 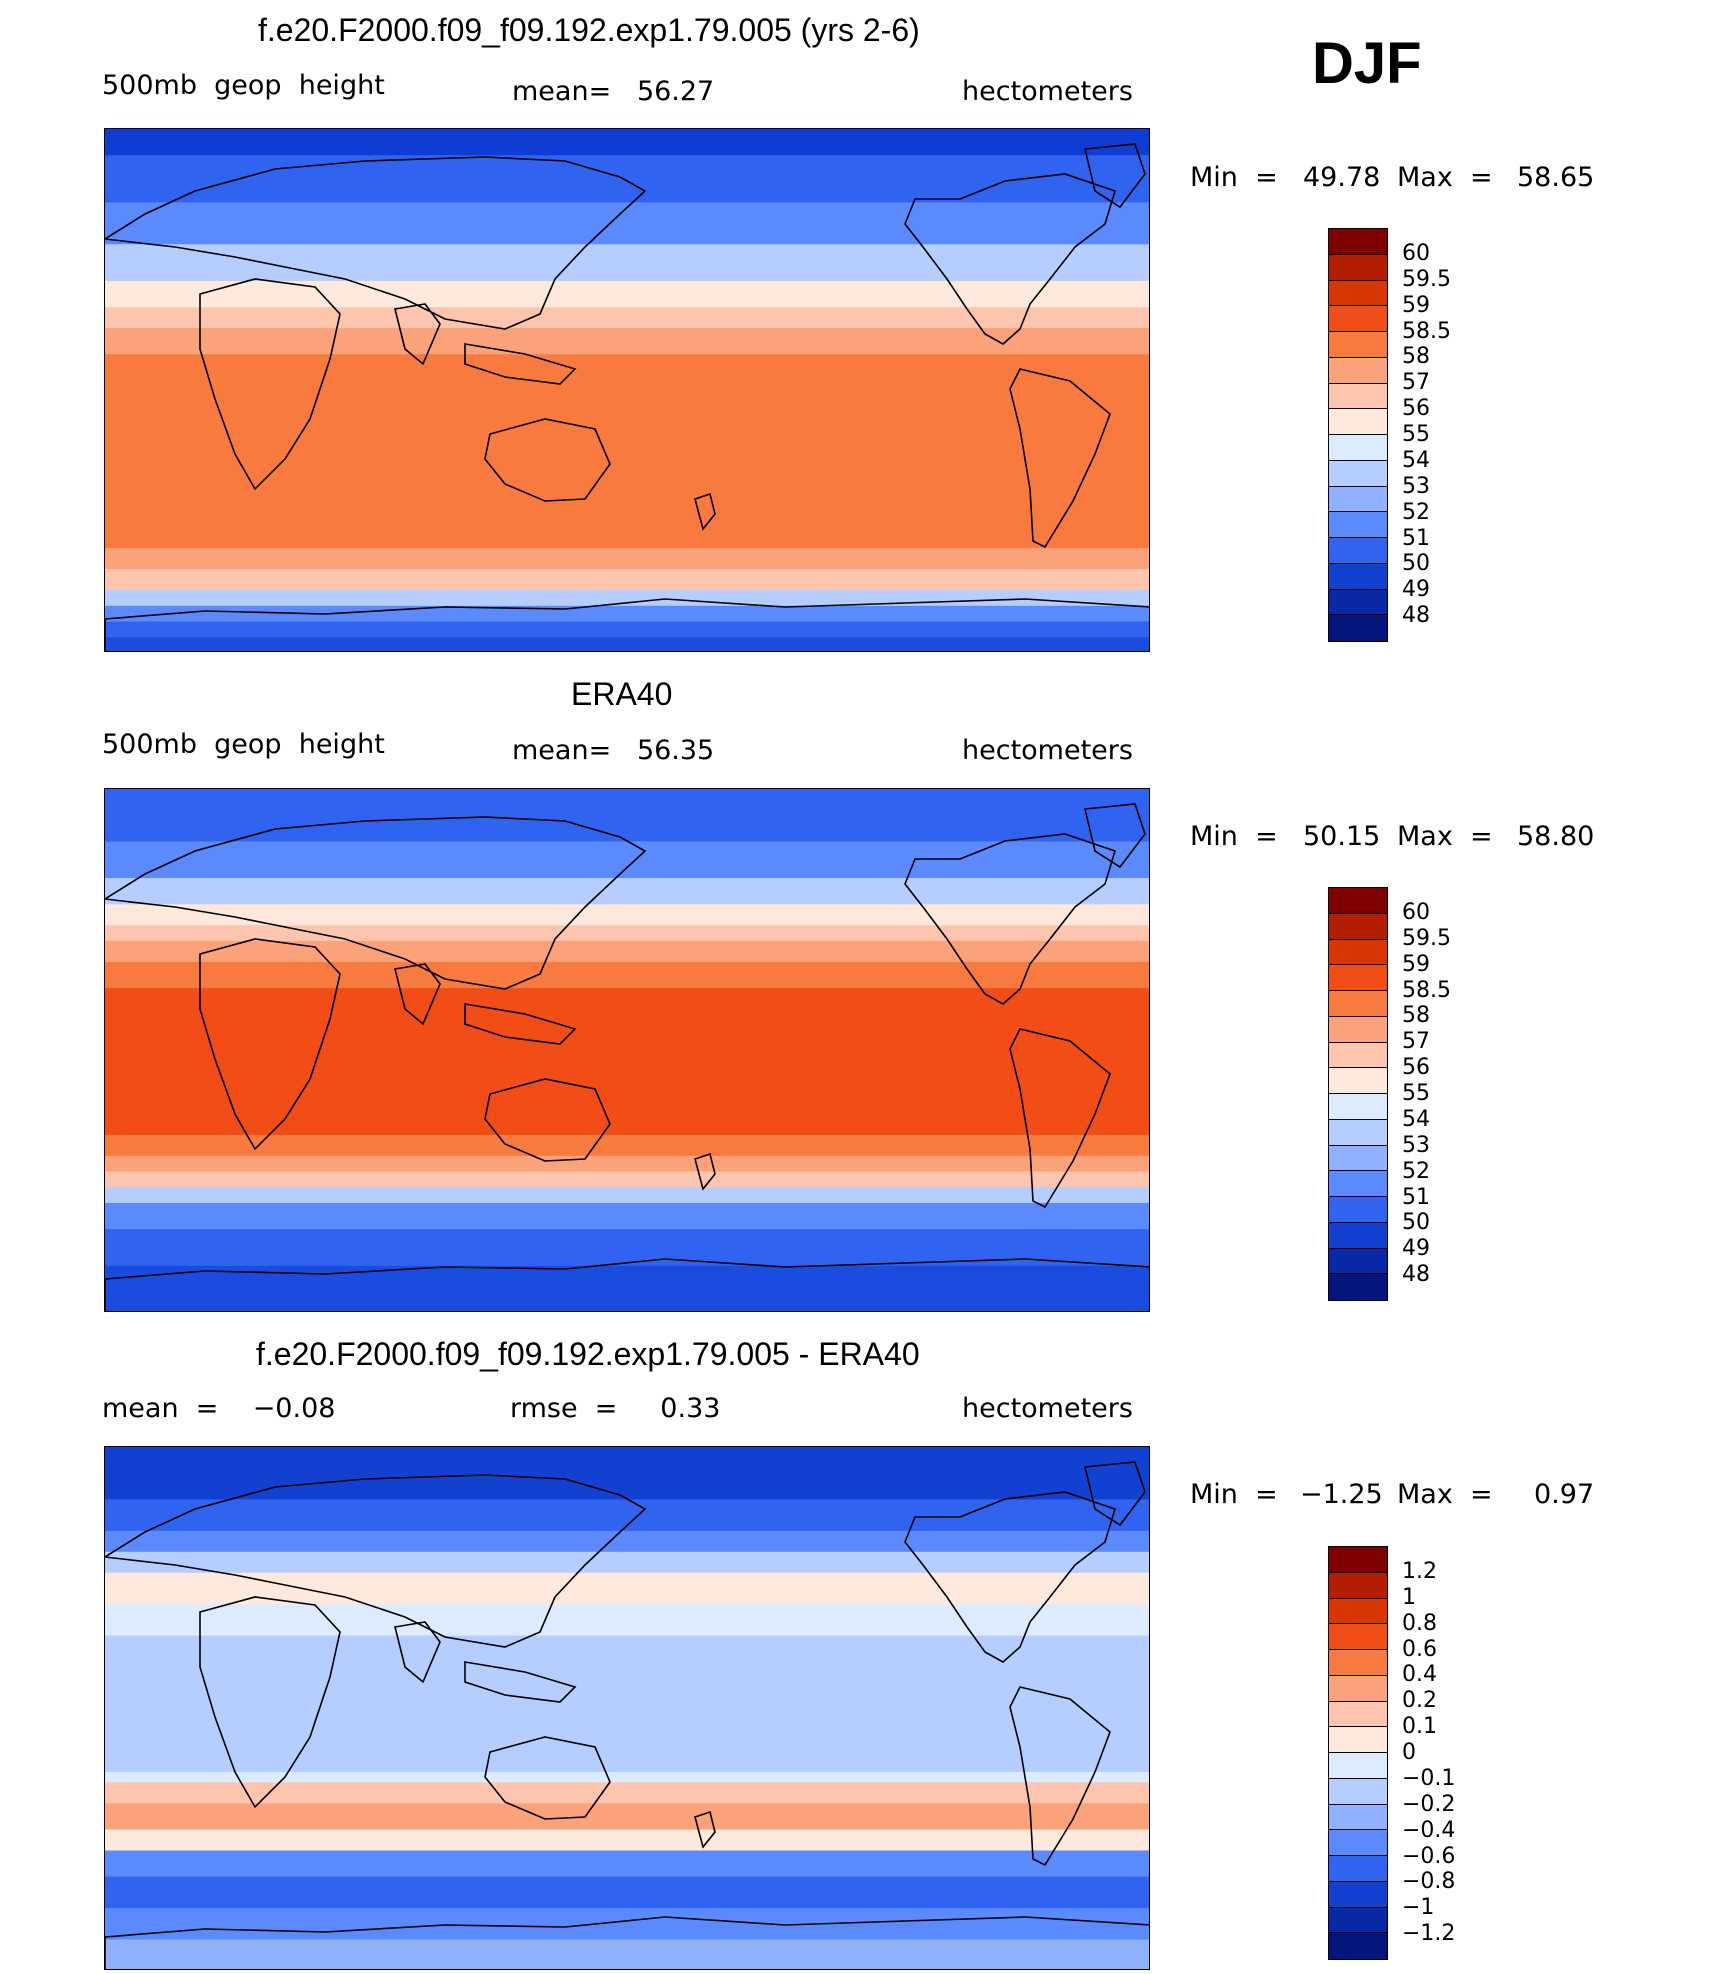 What do you see at coordinates (1416, 1068) in the screenshot?
I see `colorbar-tick-label: 56` at bounding box center [1416, 1068].